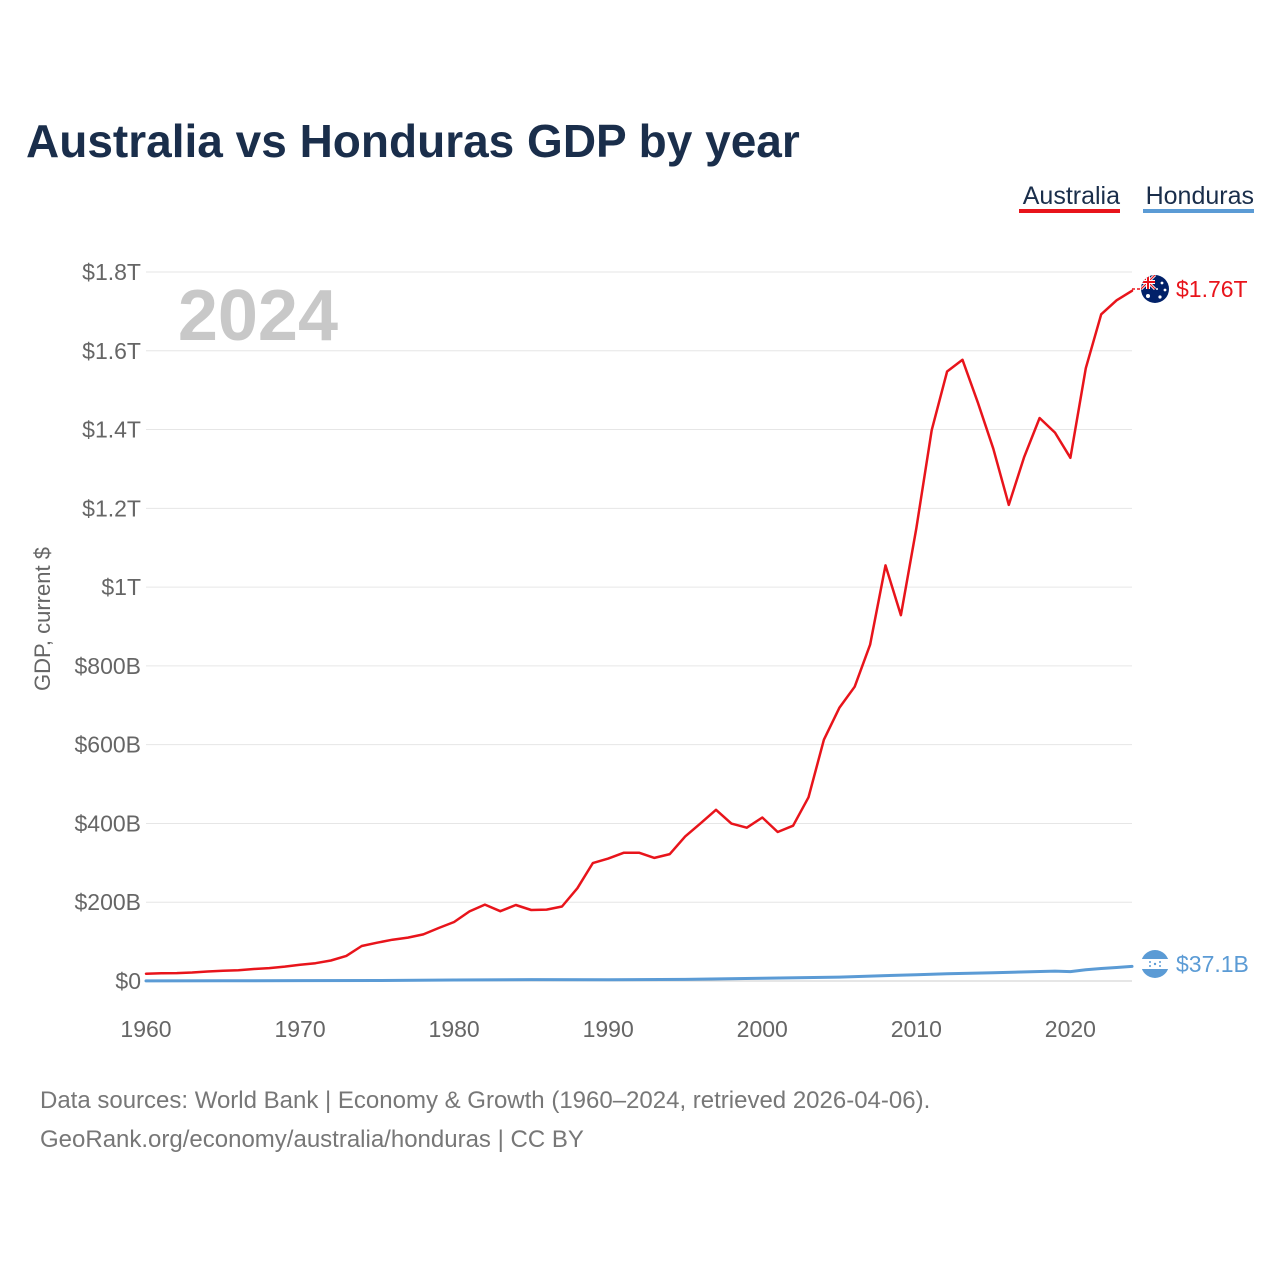 The width and height of the screenshot is (1280, 1280). I want to click on x-tick-label: 2020, so click(1070, 1029).